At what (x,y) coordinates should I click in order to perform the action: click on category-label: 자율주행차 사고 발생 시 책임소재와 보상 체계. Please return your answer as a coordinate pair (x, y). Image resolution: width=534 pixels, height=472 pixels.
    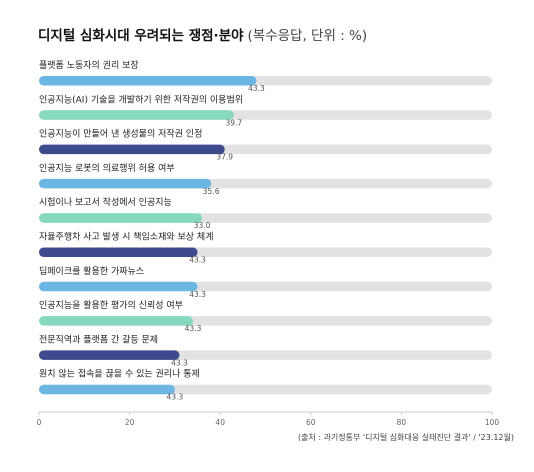
    Looking at the image, I should click on (126, 237).